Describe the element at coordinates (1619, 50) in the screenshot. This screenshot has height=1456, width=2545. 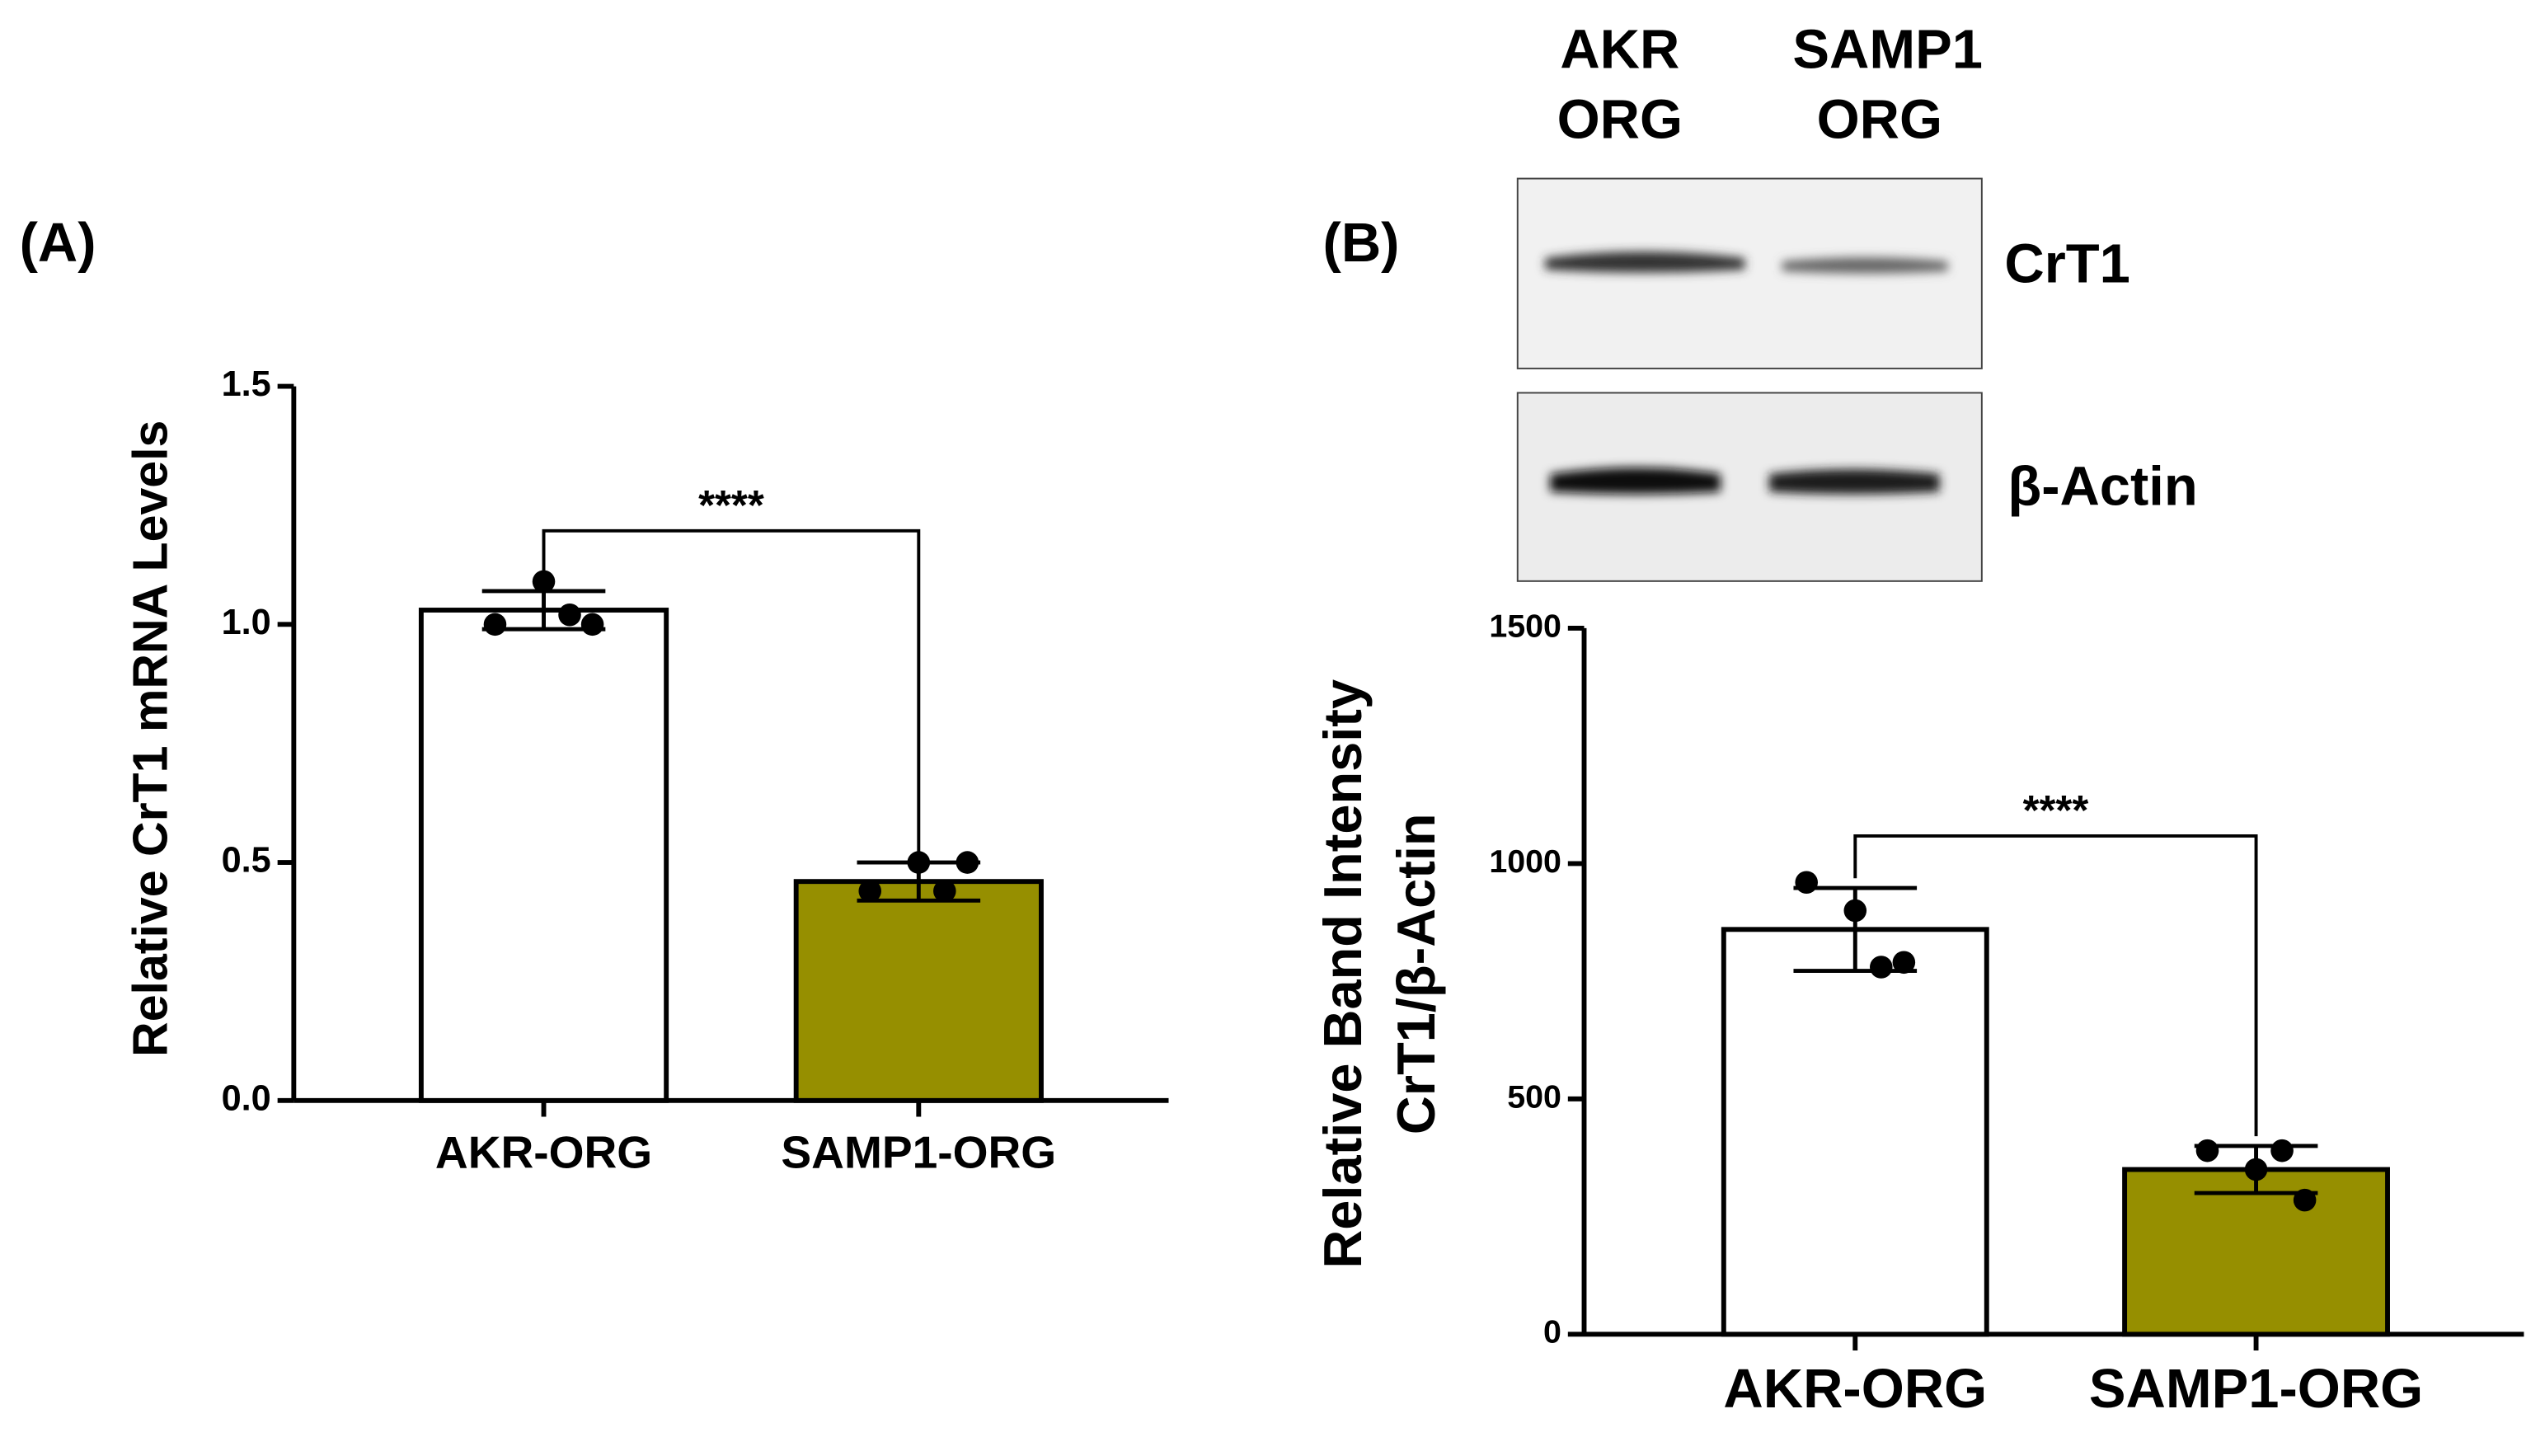
I see `lane-label: AKR` at that location.